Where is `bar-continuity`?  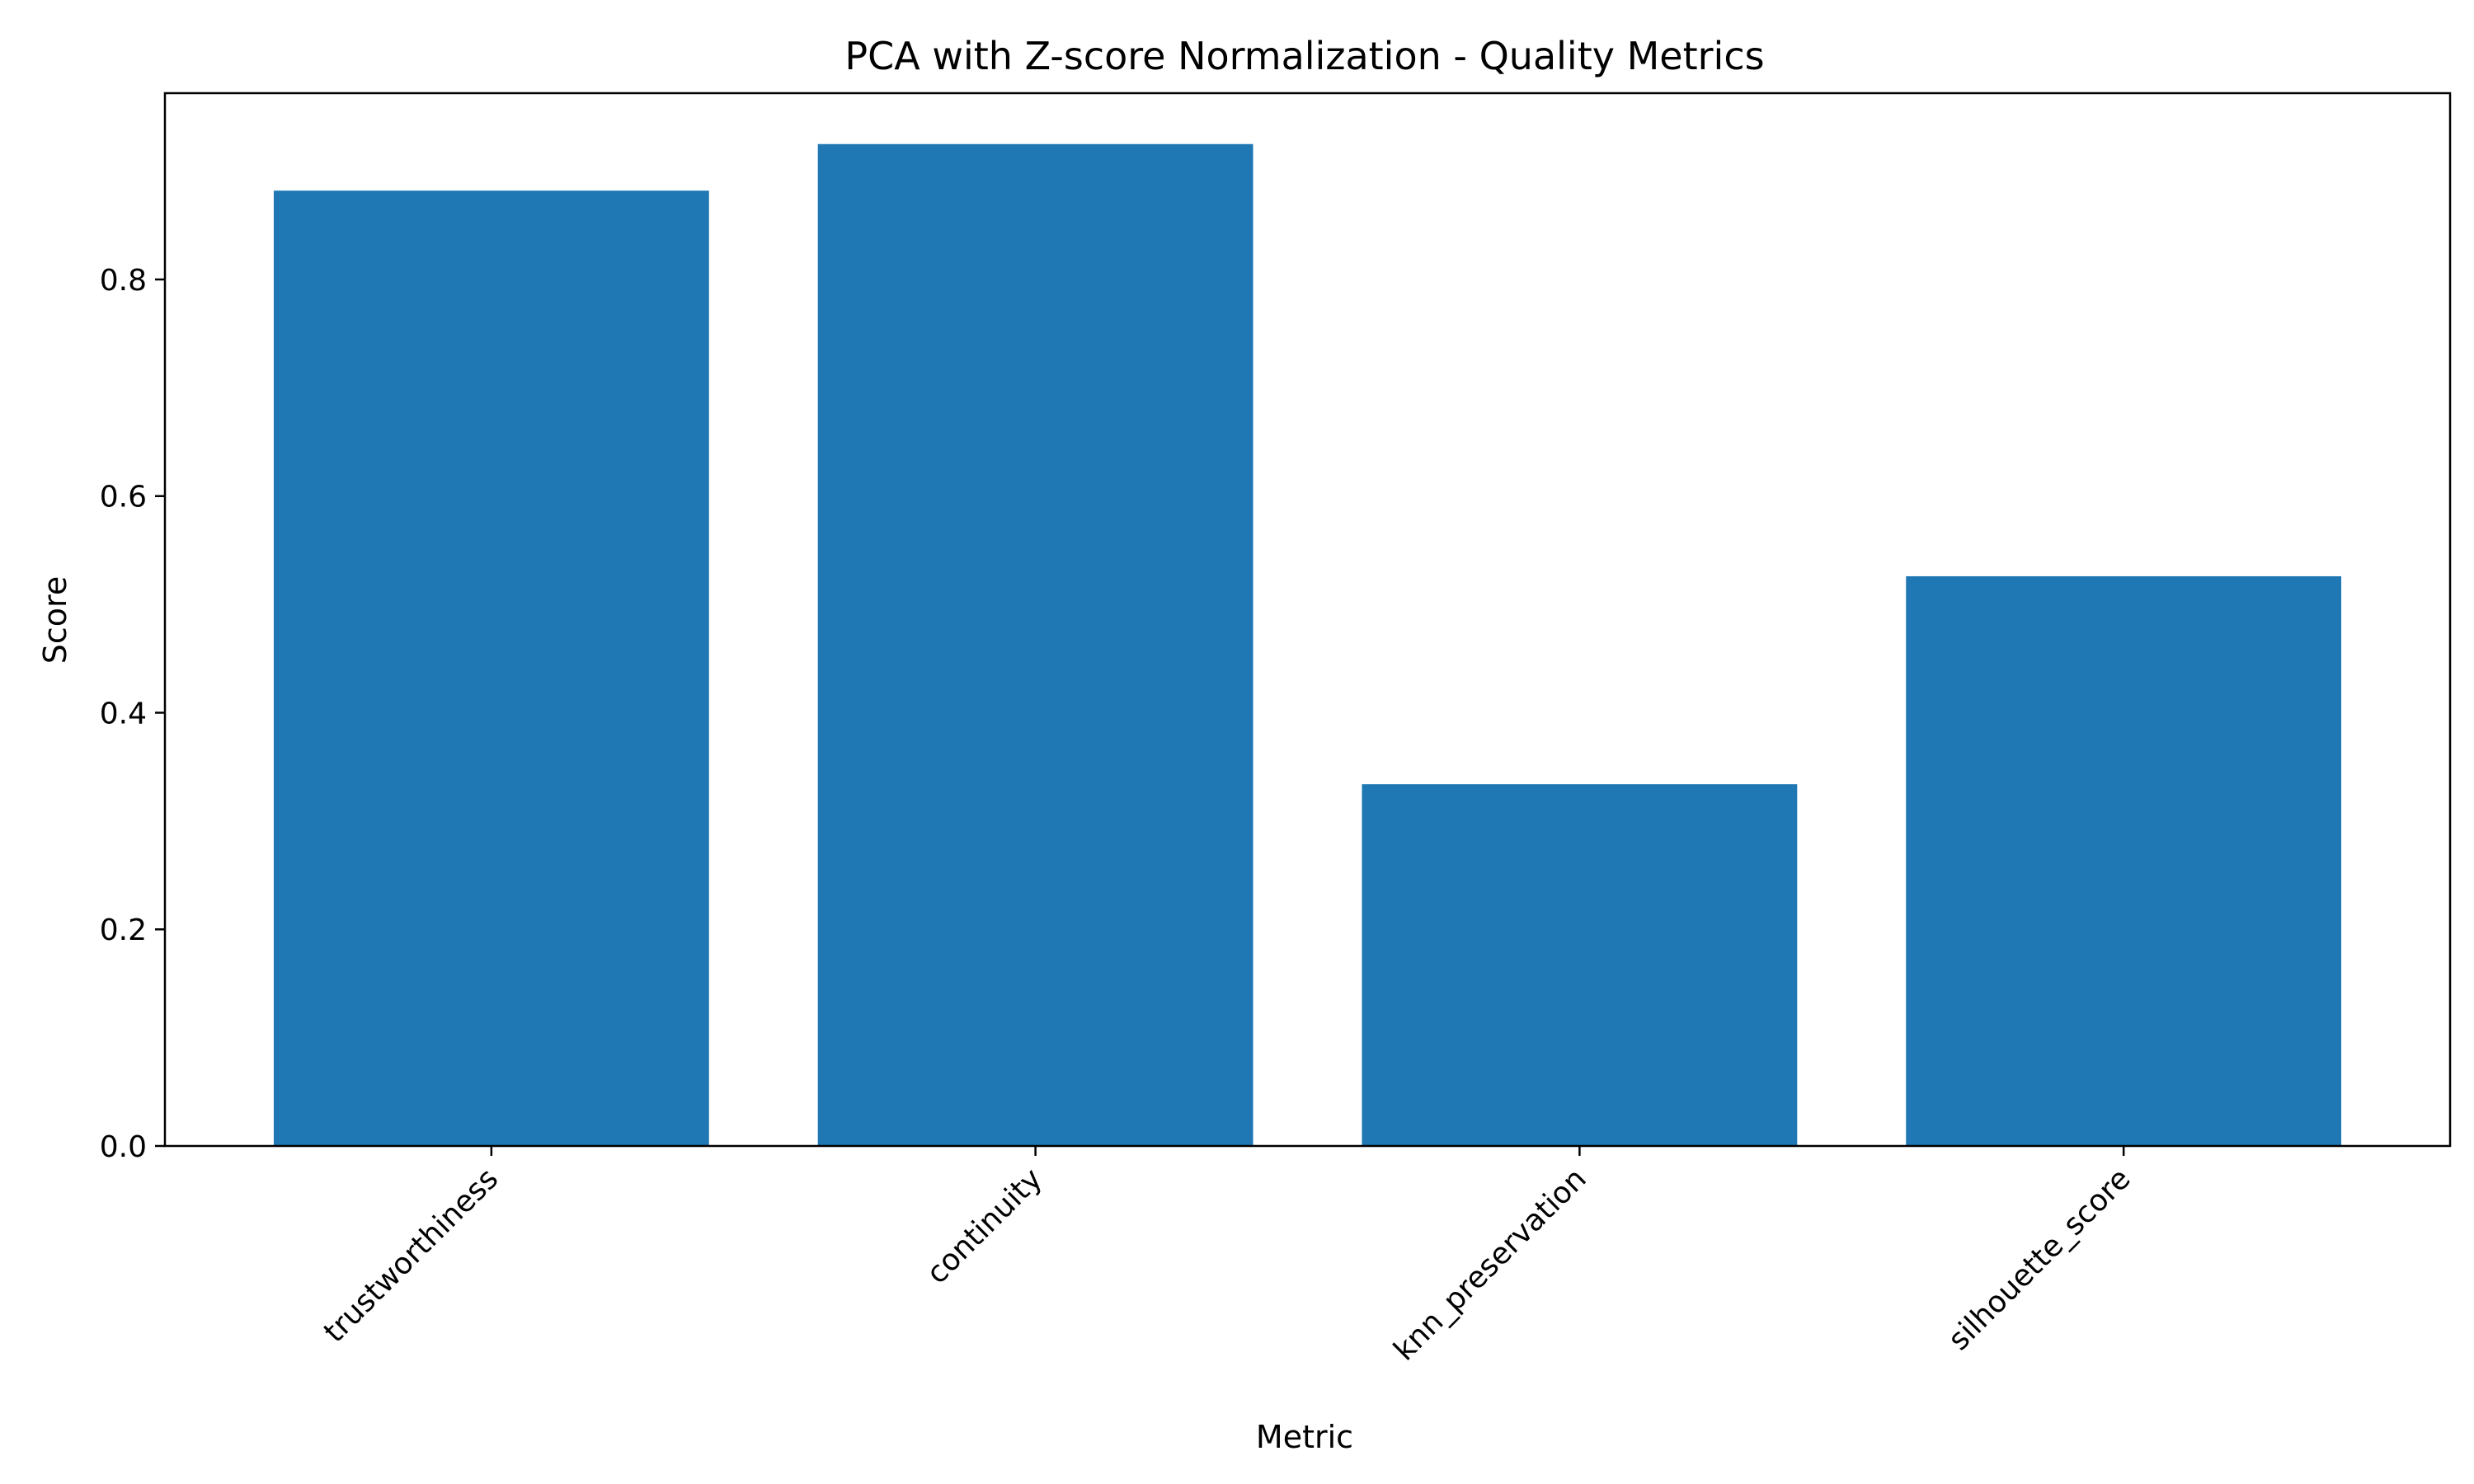 bar-continuity is located at coordinates (1035, 645).